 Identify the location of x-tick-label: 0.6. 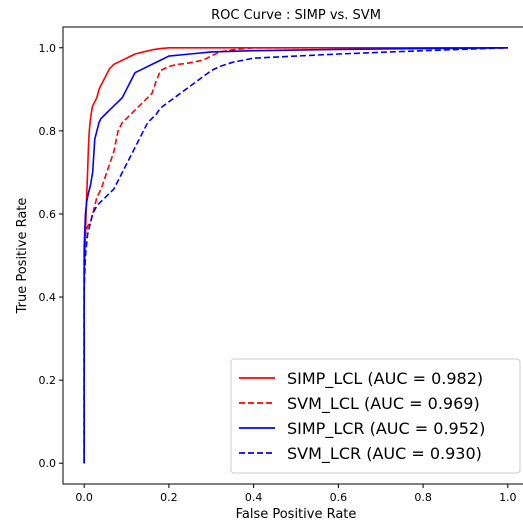
(339, 497).